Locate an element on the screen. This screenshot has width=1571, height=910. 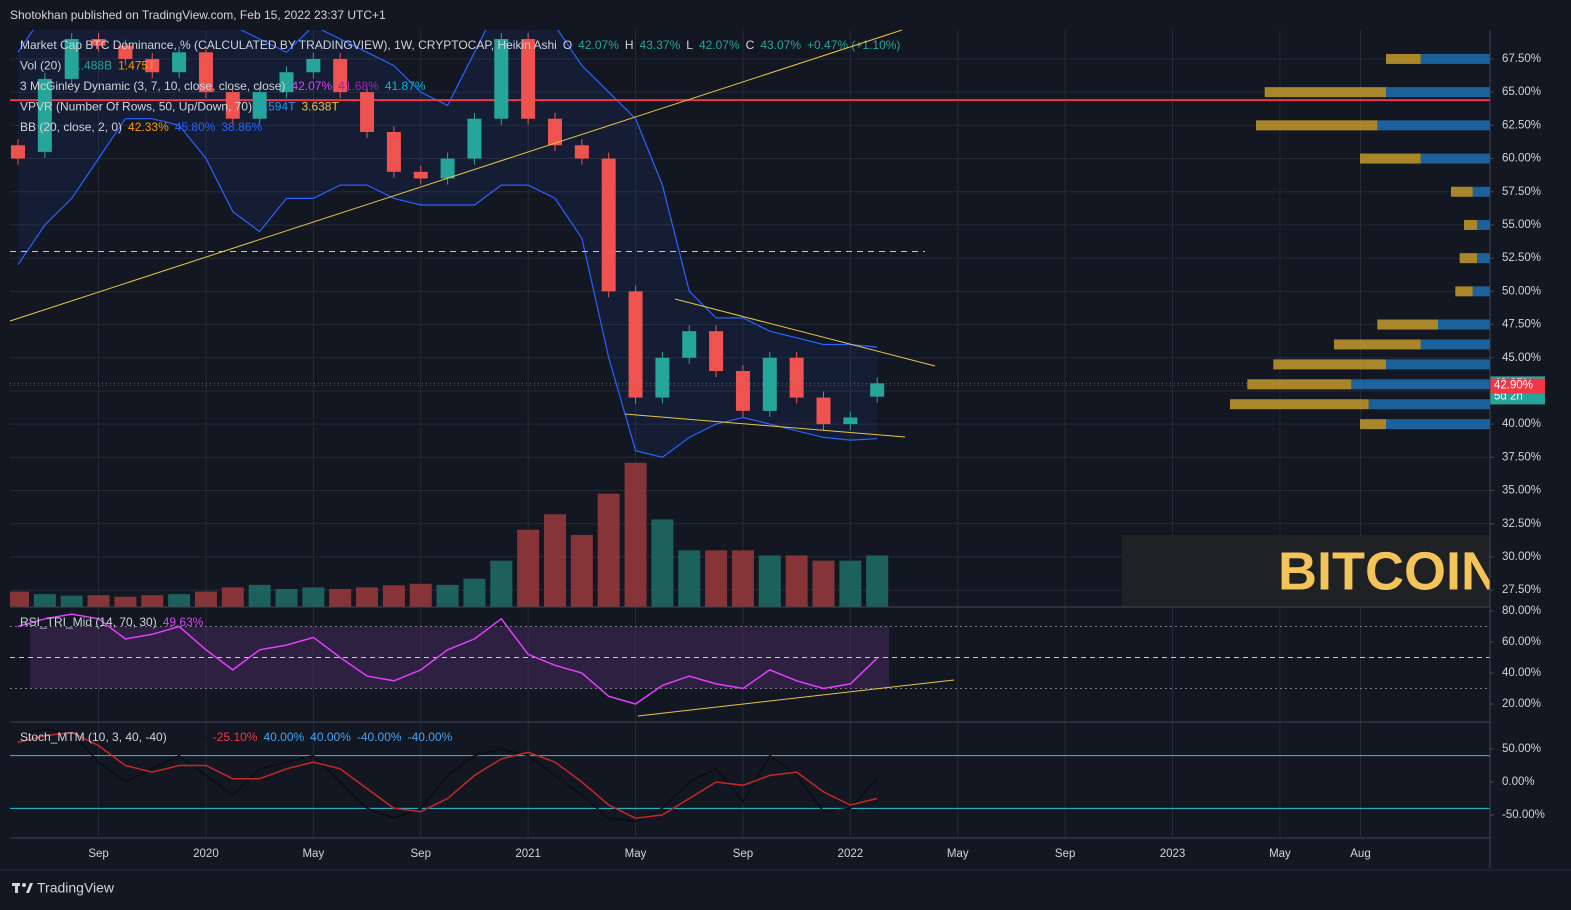
legend-part: -25.10% is located at coordinates (235, 737).